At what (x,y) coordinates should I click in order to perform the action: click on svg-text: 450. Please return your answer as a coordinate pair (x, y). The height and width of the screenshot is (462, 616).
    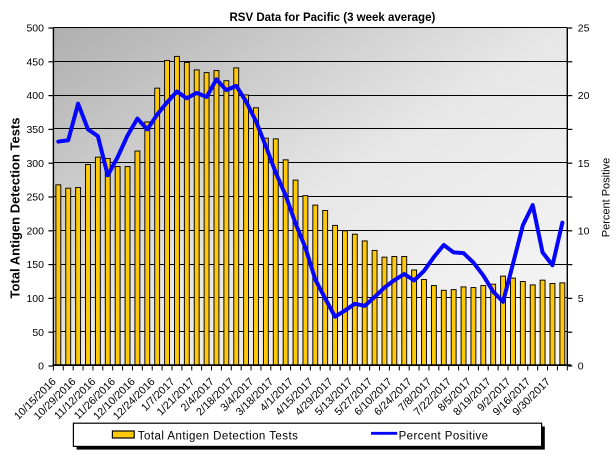
    Looking at the image, I should click on (35, 62).